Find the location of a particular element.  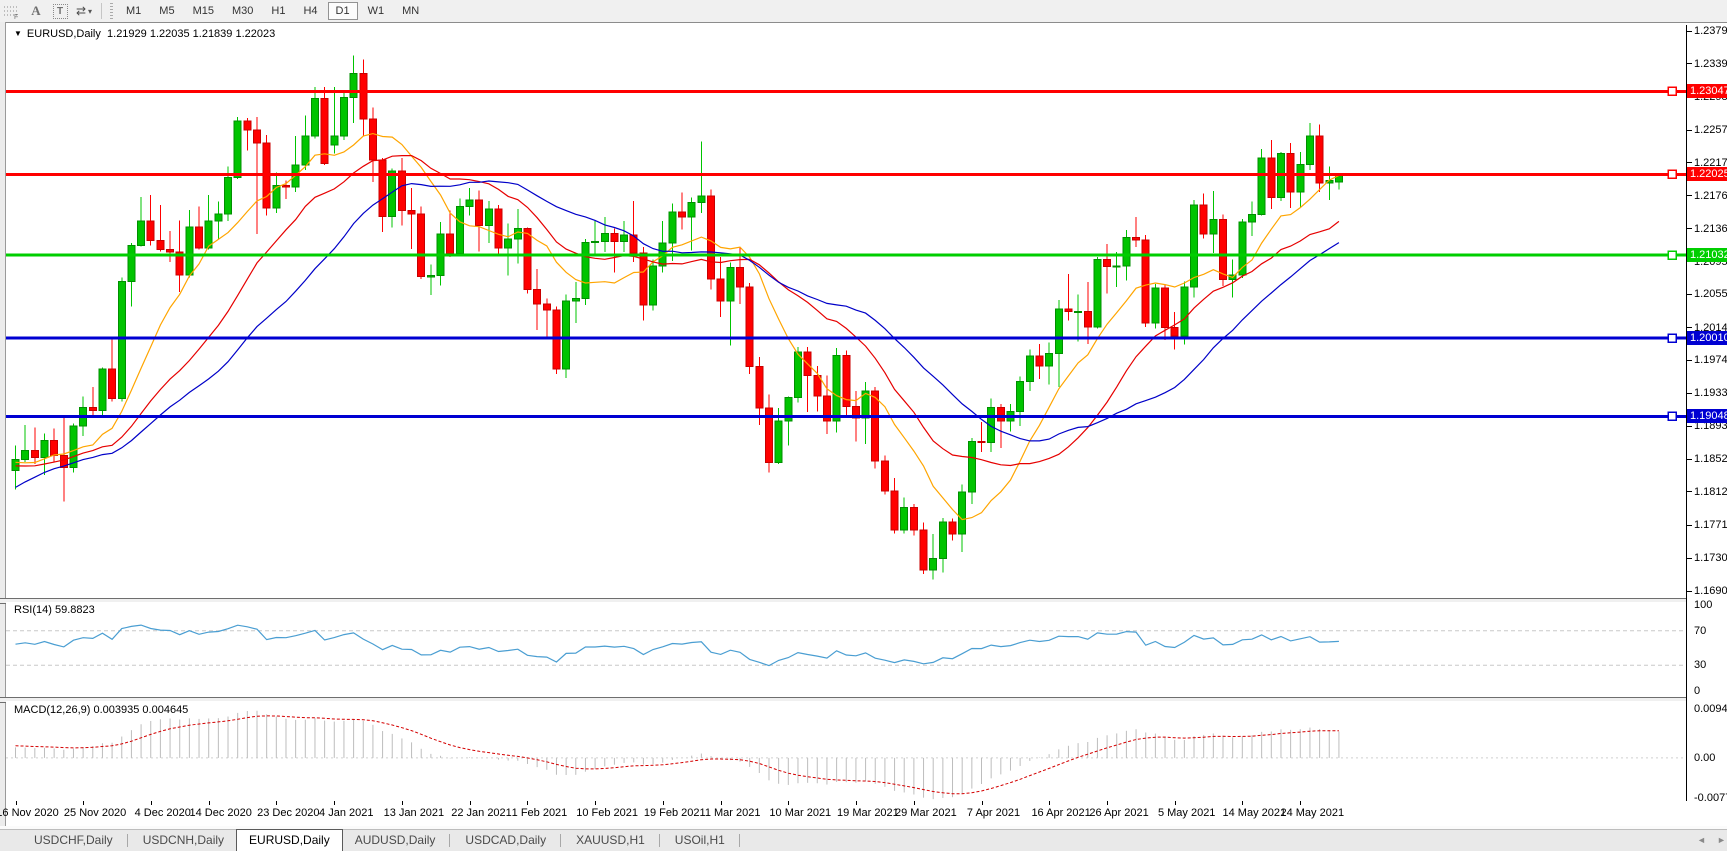

tab-usdchf-daily: USDCHF,Daily is located at coordinates (73, 839).